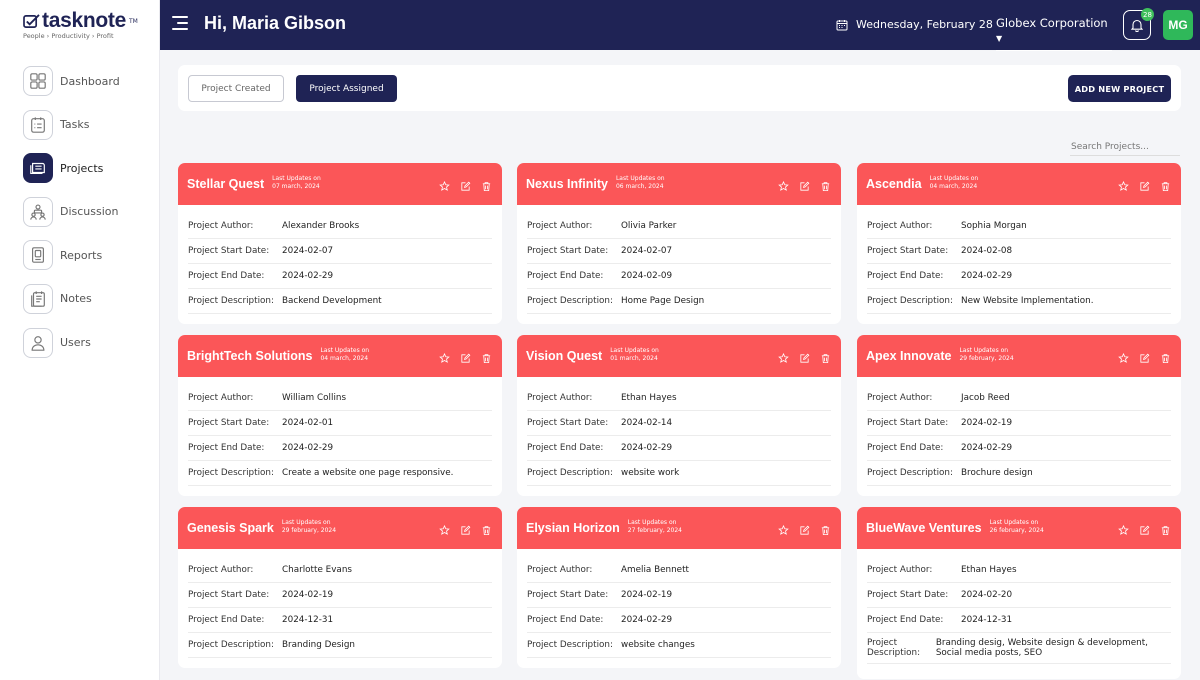 The width and height of the screenshot is (1200, 680). Describe the element at coordinates (647, 423) in the screenshot. I see `start-date-value: 2024-02-14` at that location.